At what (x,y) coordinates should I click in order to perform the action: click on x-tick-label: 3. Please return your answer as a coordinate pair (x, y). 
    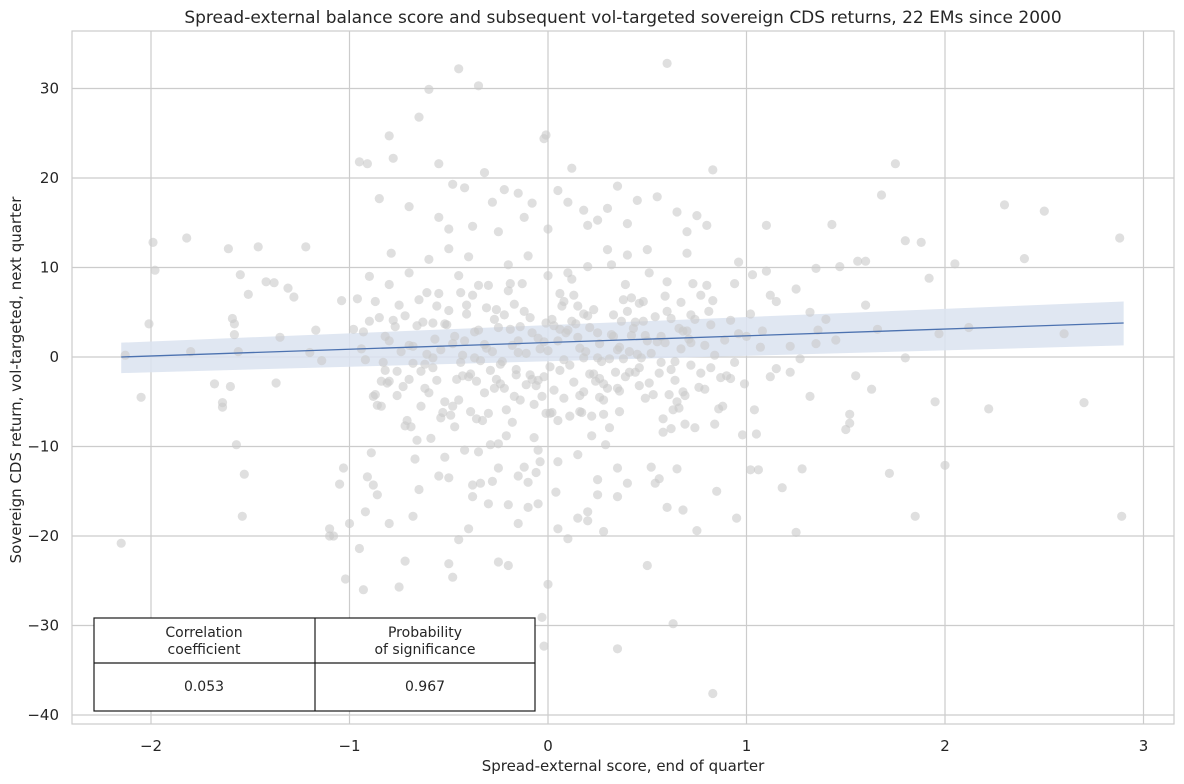
    Looking at the image, I should click on (1144, 746).